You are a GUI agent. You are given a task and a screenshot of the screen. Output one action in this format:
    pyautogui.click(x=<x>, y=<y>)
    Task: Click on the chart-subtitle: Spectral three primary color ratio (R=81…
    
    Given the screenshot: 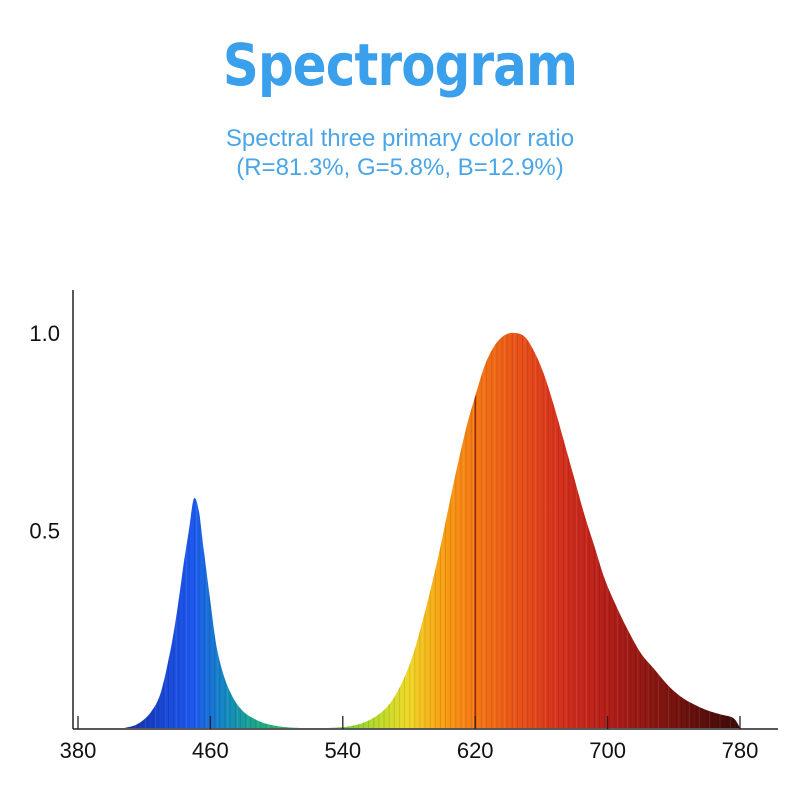 What is the action you would take?
    pyautogui.click(x=400, y=153)
    